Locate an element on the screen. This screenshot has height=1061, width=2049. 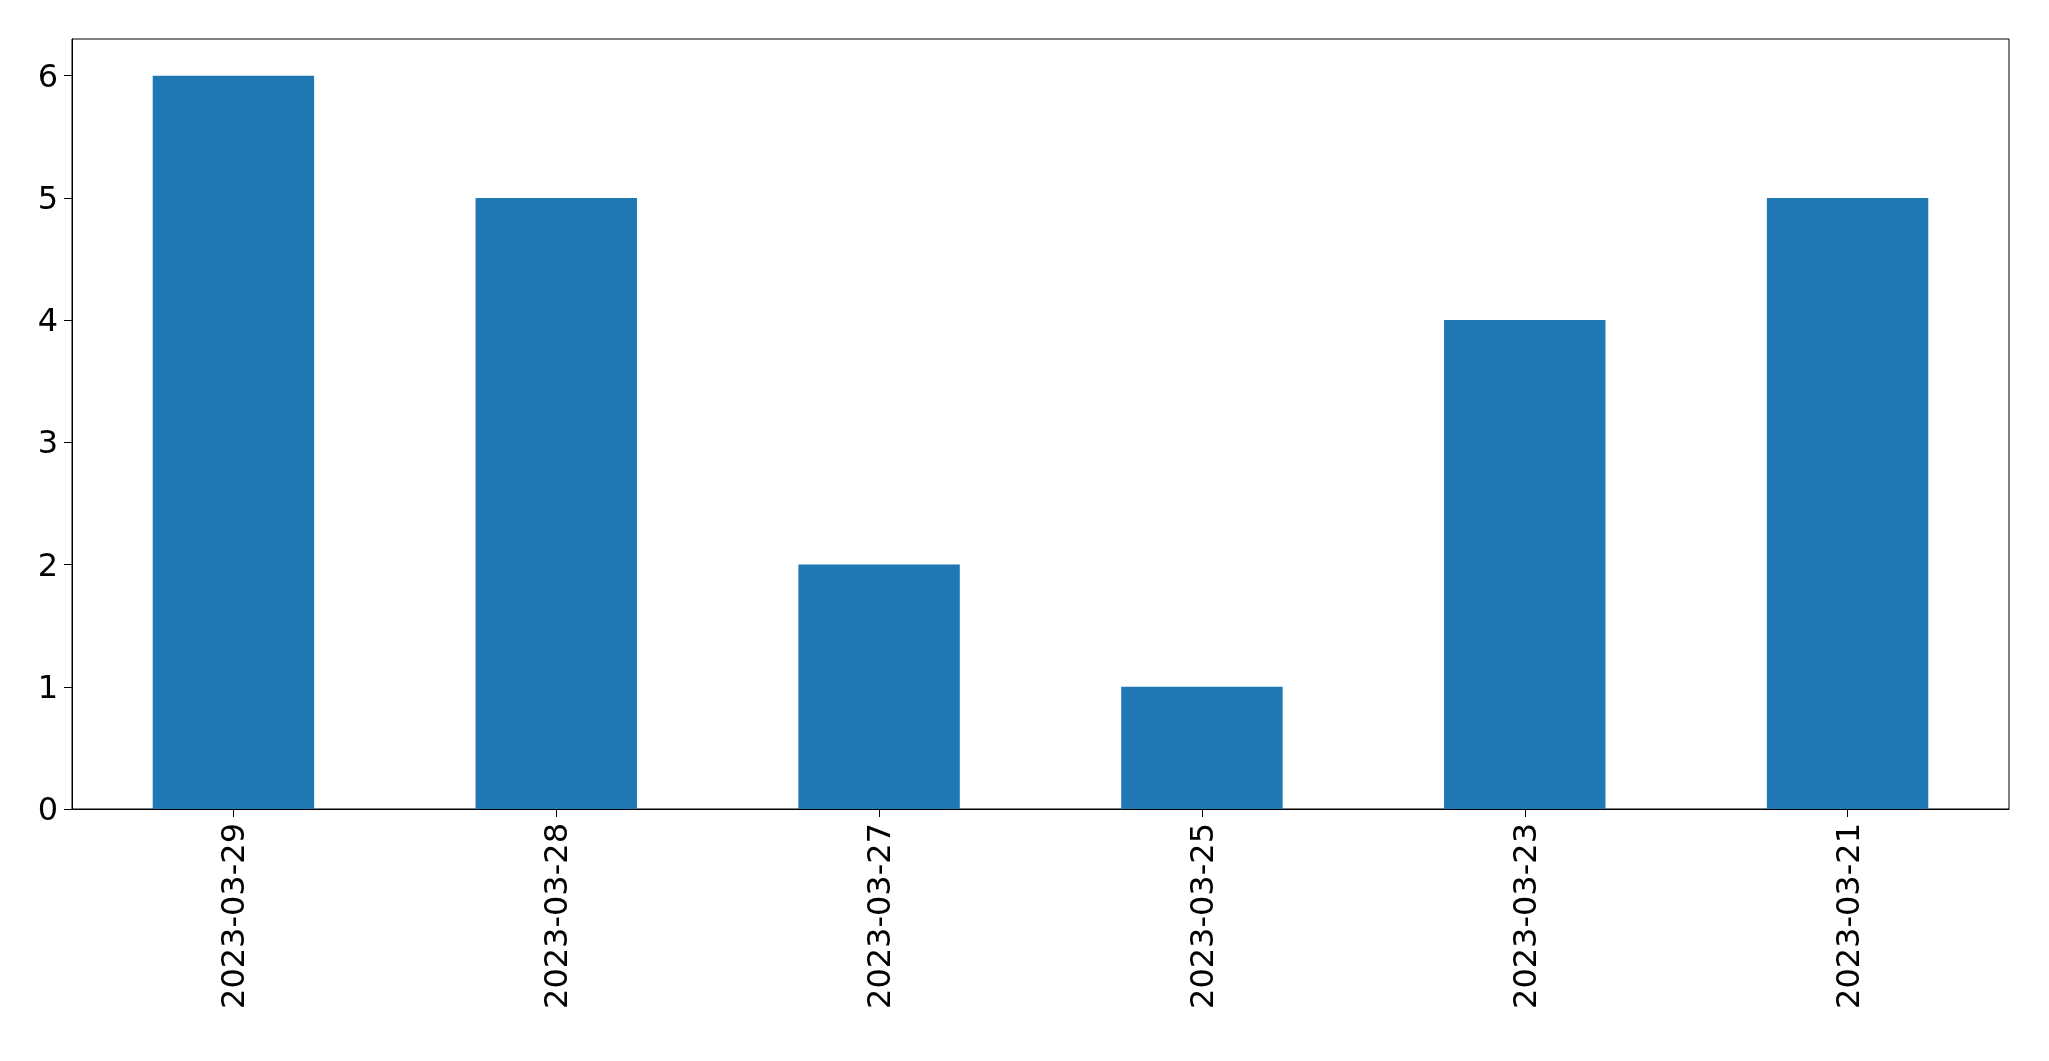
x-tick-label: 2023-03-27 is located at coordinates (879, 916).